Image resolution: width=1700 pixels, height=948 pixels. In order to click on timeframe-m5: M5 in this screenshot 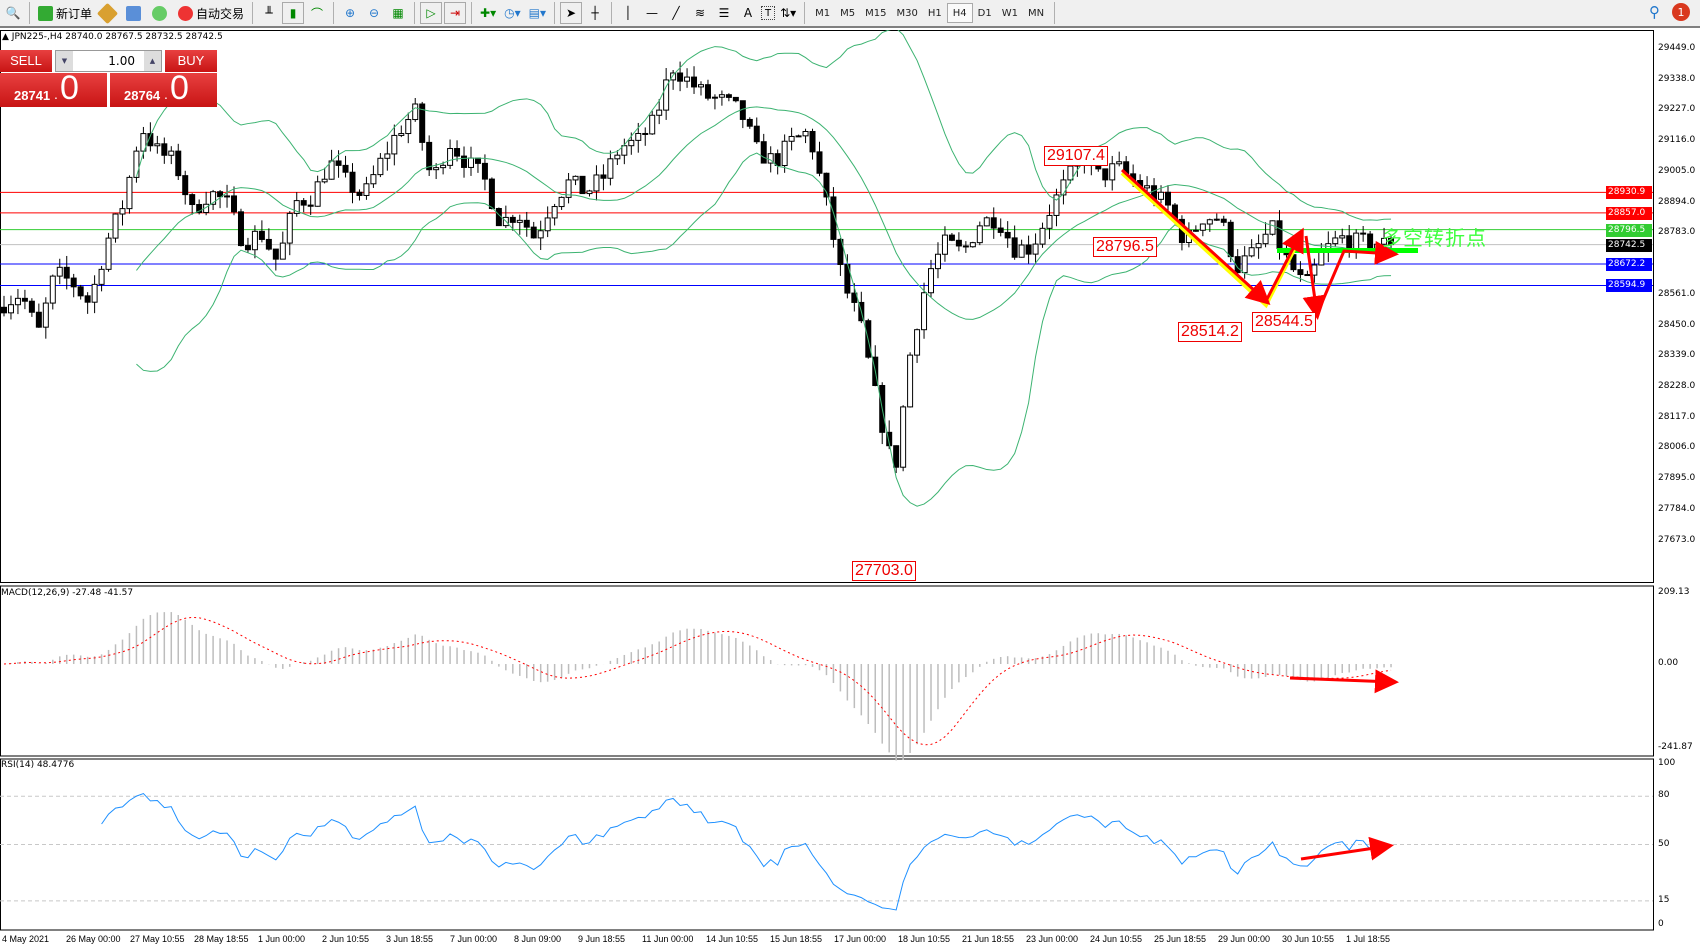, I will do `click(848, 13)`.